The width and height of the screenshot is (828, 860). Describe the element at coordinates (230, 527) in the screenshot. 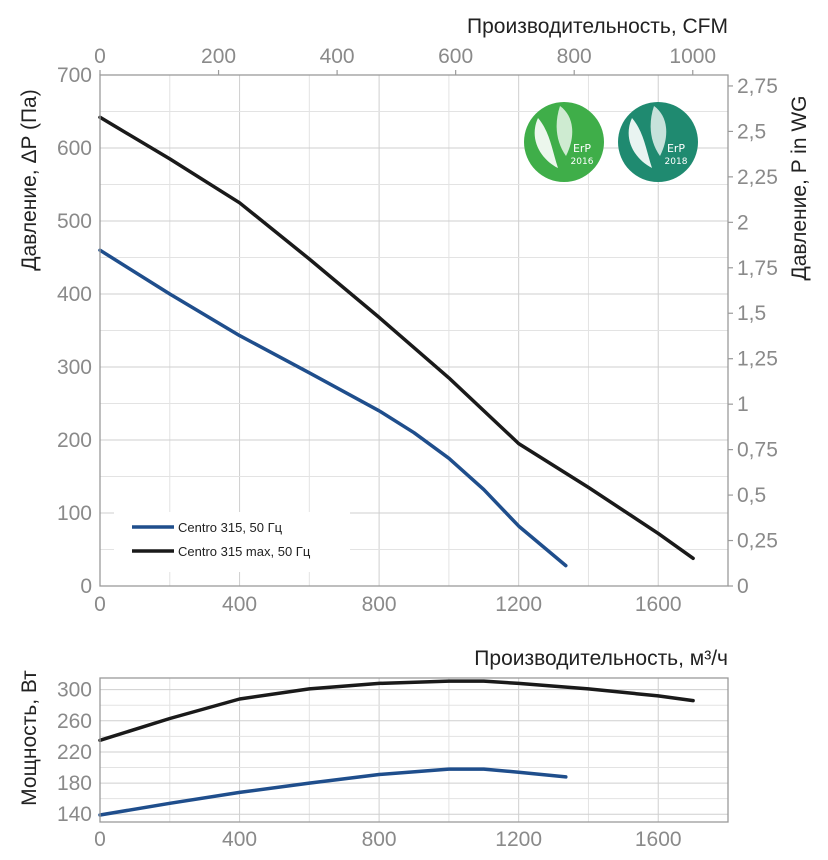

I see `legend-label-centro-315: Centro 315, 50 Гц` at that location.